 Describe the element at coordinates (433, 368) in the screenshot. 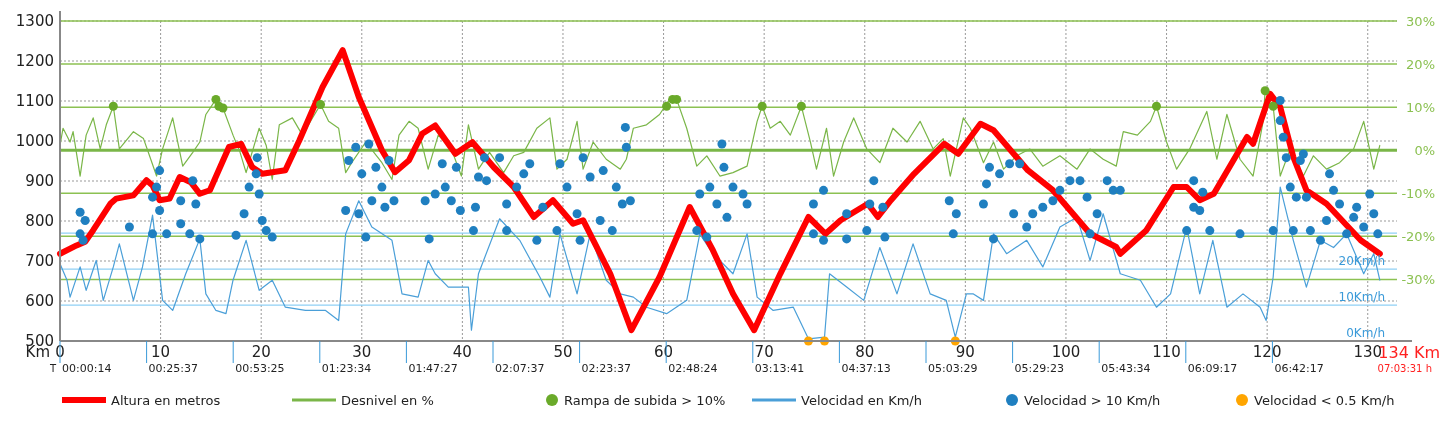

I see `text: 01:47:27` at that location.